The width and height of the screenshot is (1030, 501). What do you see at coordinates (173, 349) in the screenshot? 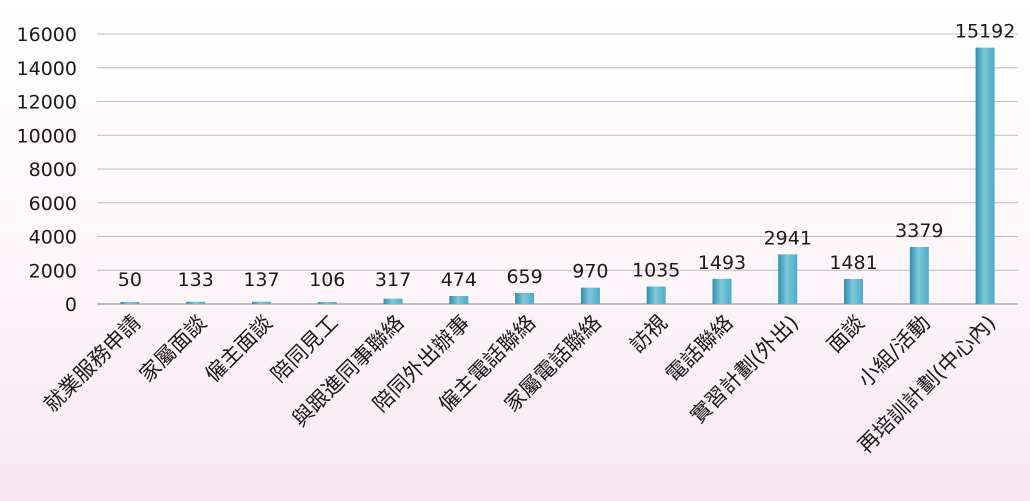
I see `category-label: 家屬面談` at bounding box center [173, 349].